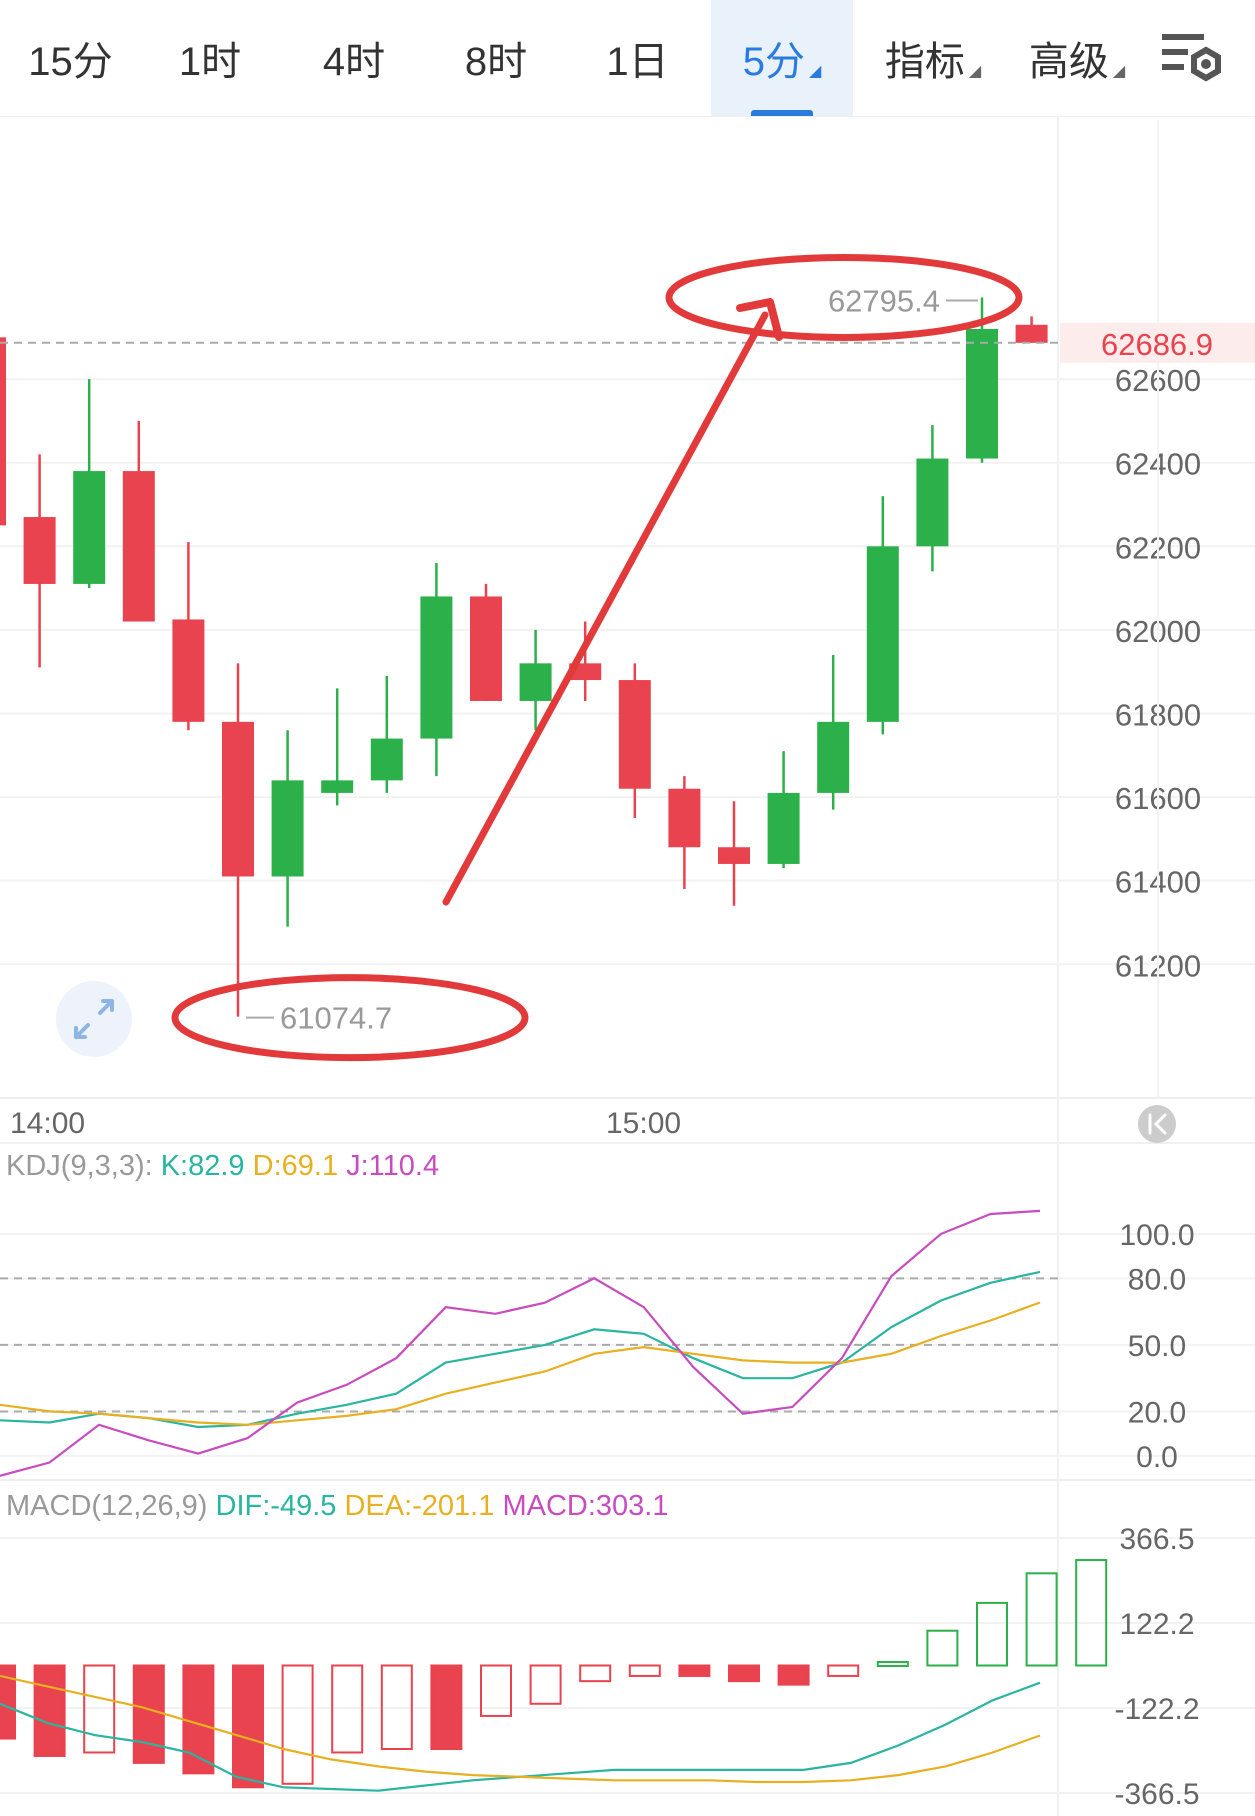  What do you see at coordinates (1157, 1457) in the screenshot?
I see `kdj-tick-label: 0.0` at bounding box center [1157, 1457].